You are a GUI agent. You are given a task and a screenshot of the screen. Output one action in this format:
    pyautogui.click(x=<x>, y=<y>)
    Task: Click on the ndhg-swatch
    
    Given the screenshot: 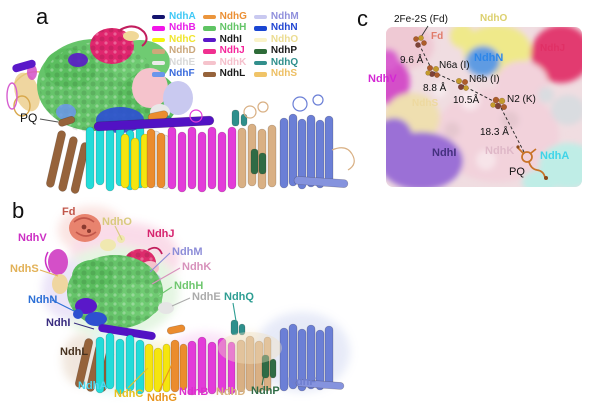 What is the action you would take?
    pyautogui.click(x=209, y=16)
    